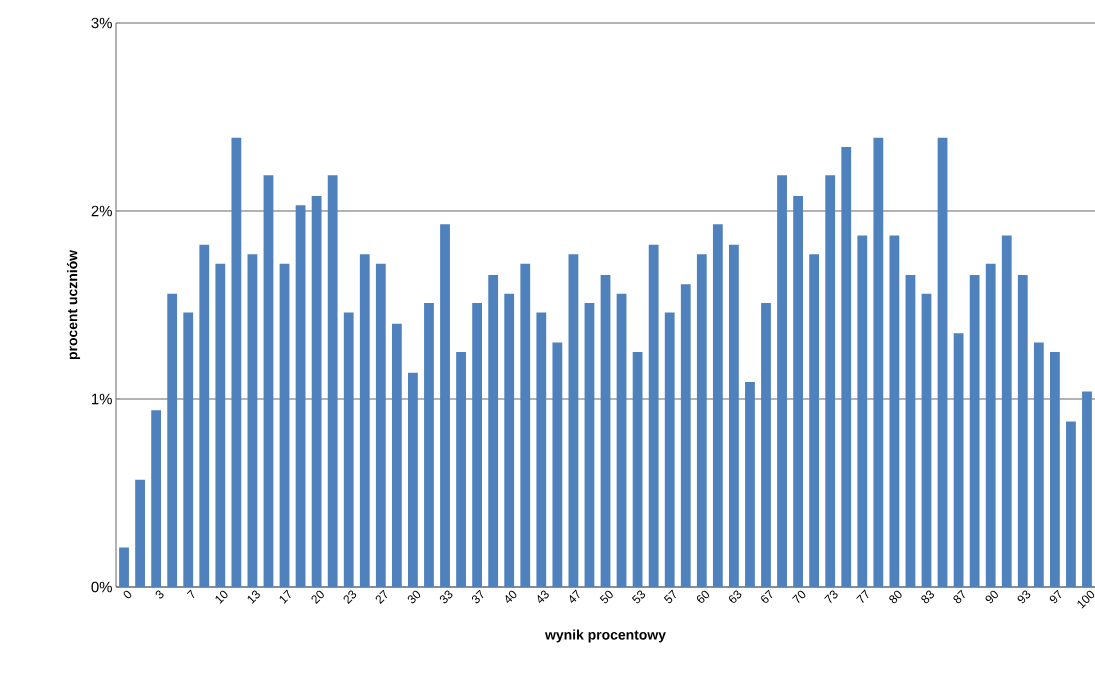  Describe the element at coordinates (959, 596) in the screenshot. I see `x-tick-label: 87` at that location.